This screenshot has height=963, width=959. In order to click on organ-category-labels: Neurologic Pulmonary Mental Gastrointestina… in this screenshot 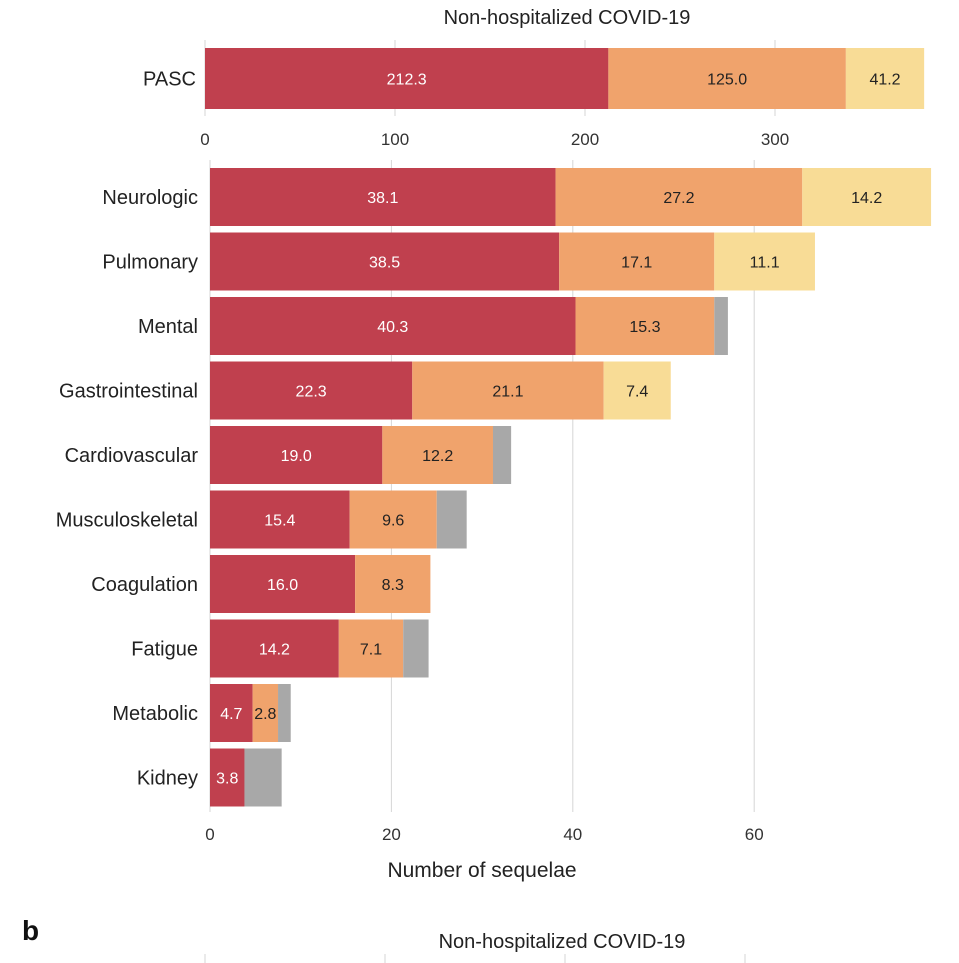, I will do `click(127, 488)`.